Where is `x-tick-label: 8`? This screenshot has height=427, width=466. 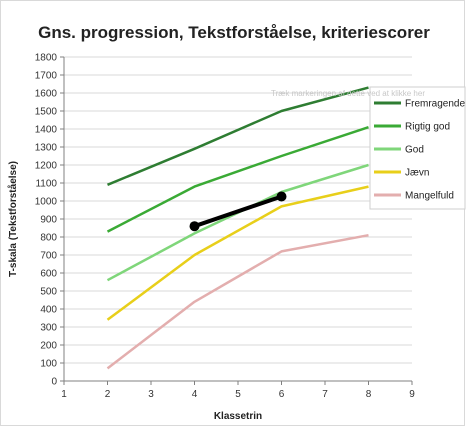
x-tick-label: 8 is located at coordinates (369, 394).